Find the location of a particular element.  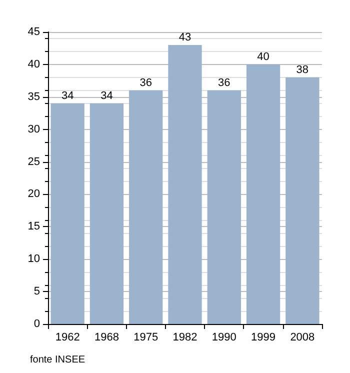

y-tick-label: 25 is located at coordinates (34, 162).